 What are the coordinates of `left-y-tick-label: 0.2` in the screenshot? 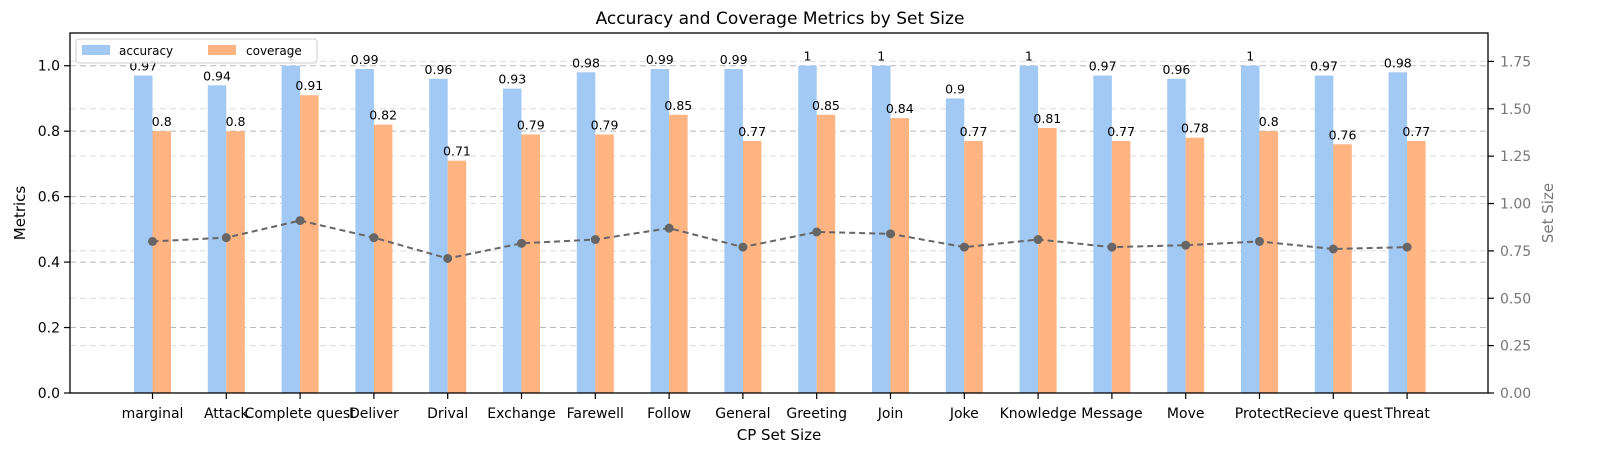 It's located at (49, 329).